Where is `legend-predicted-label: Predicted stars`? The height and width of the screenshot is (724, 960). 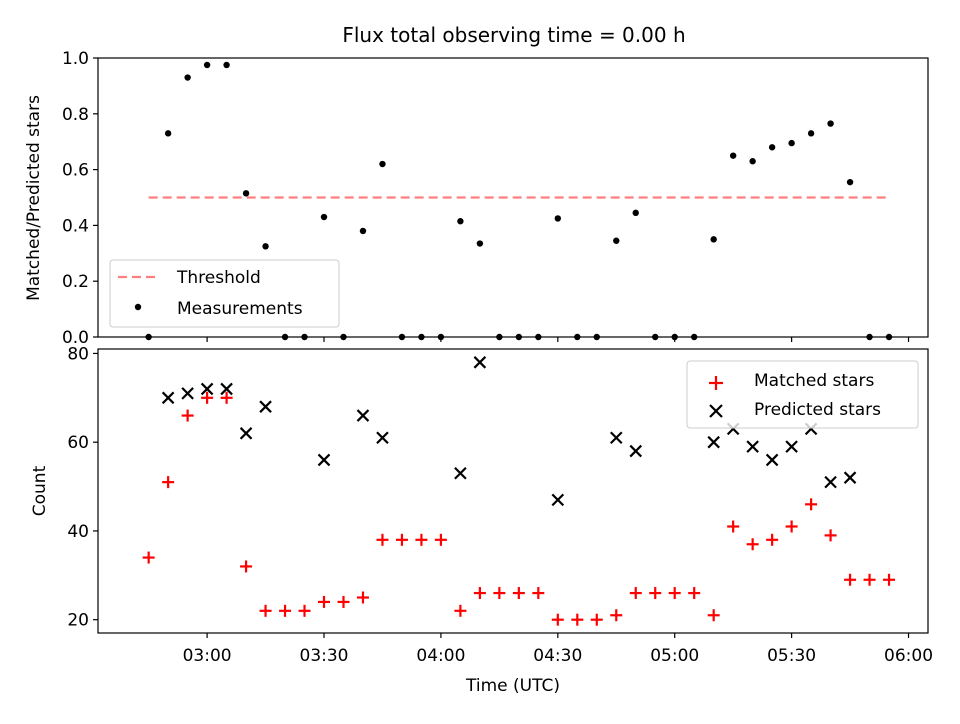
legend-predicted-label: Predicted stars is located at coordinates (817, 410).